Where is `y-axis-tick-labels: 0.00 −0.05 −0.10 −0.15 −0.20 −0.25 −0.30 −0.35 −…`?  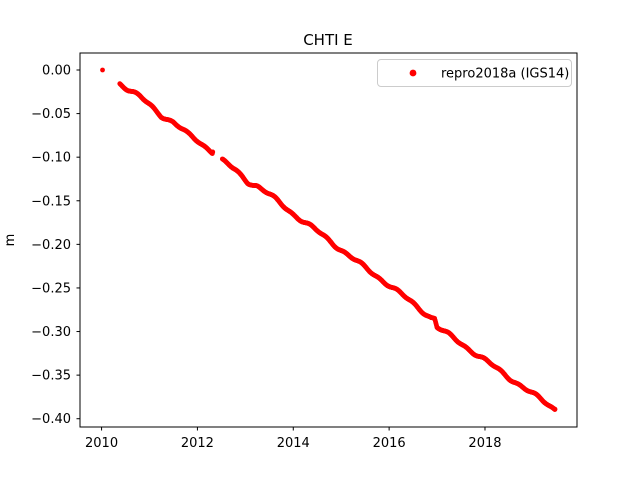
y-axis-tick-labels: 0.00 −0.05 −0.10 −0.15 −0.20 −0.25 −0.30 −0.35 −… is located at coordinates (51, 246).